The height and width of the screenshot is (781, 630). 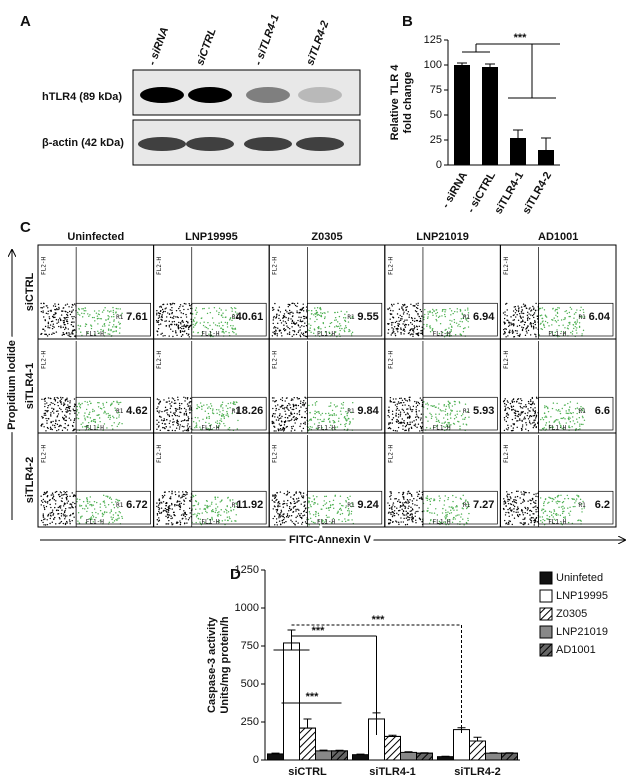 I want to click on axis-small: FL1-H, so click(x=326, y=334).